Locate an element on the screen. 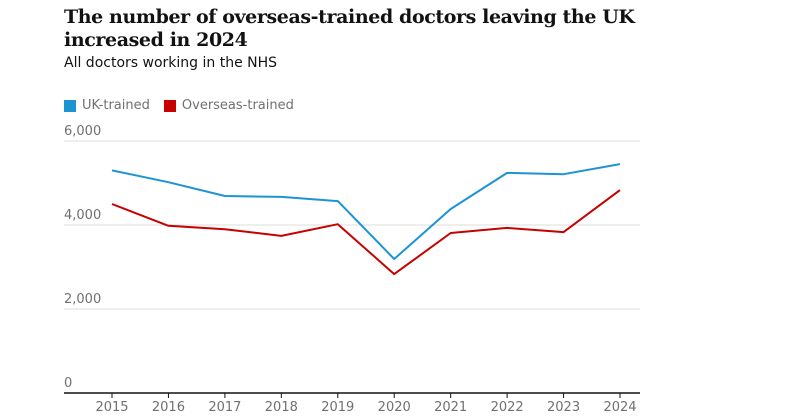  x-tick-label: 2019 is located at coordinates (337, 407).